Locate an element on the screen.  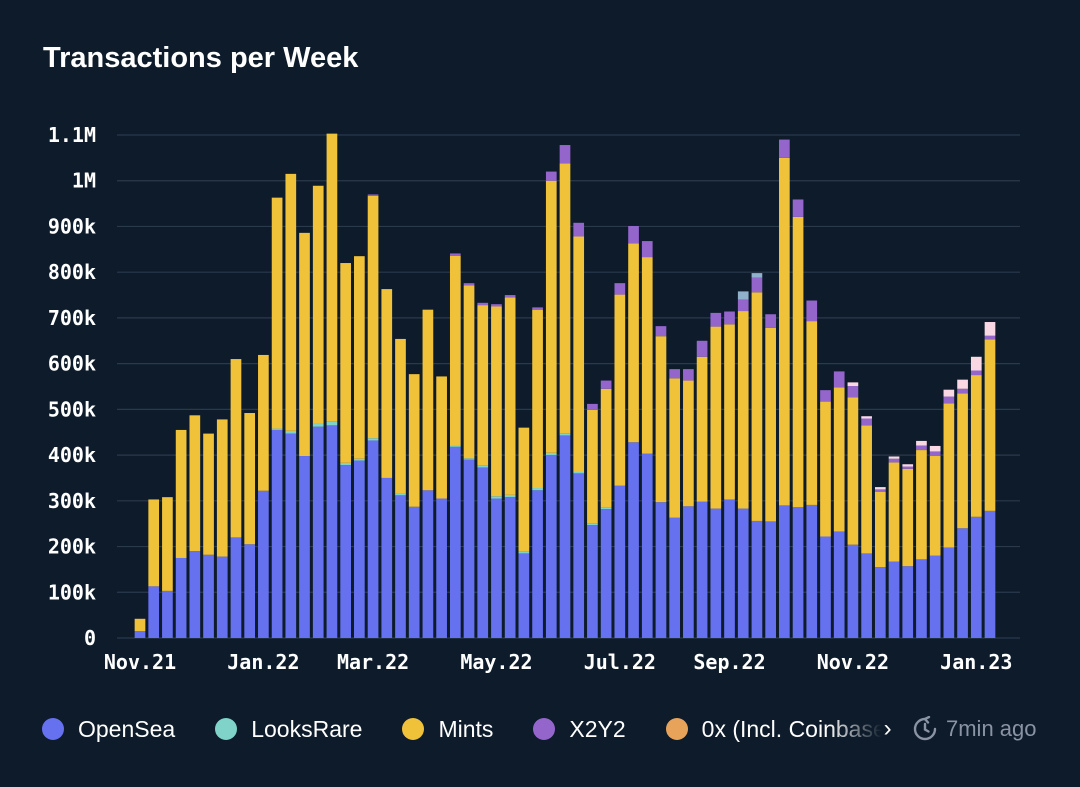
legend-item-looksrare: LooksRare is located at coordinates (288, 729).